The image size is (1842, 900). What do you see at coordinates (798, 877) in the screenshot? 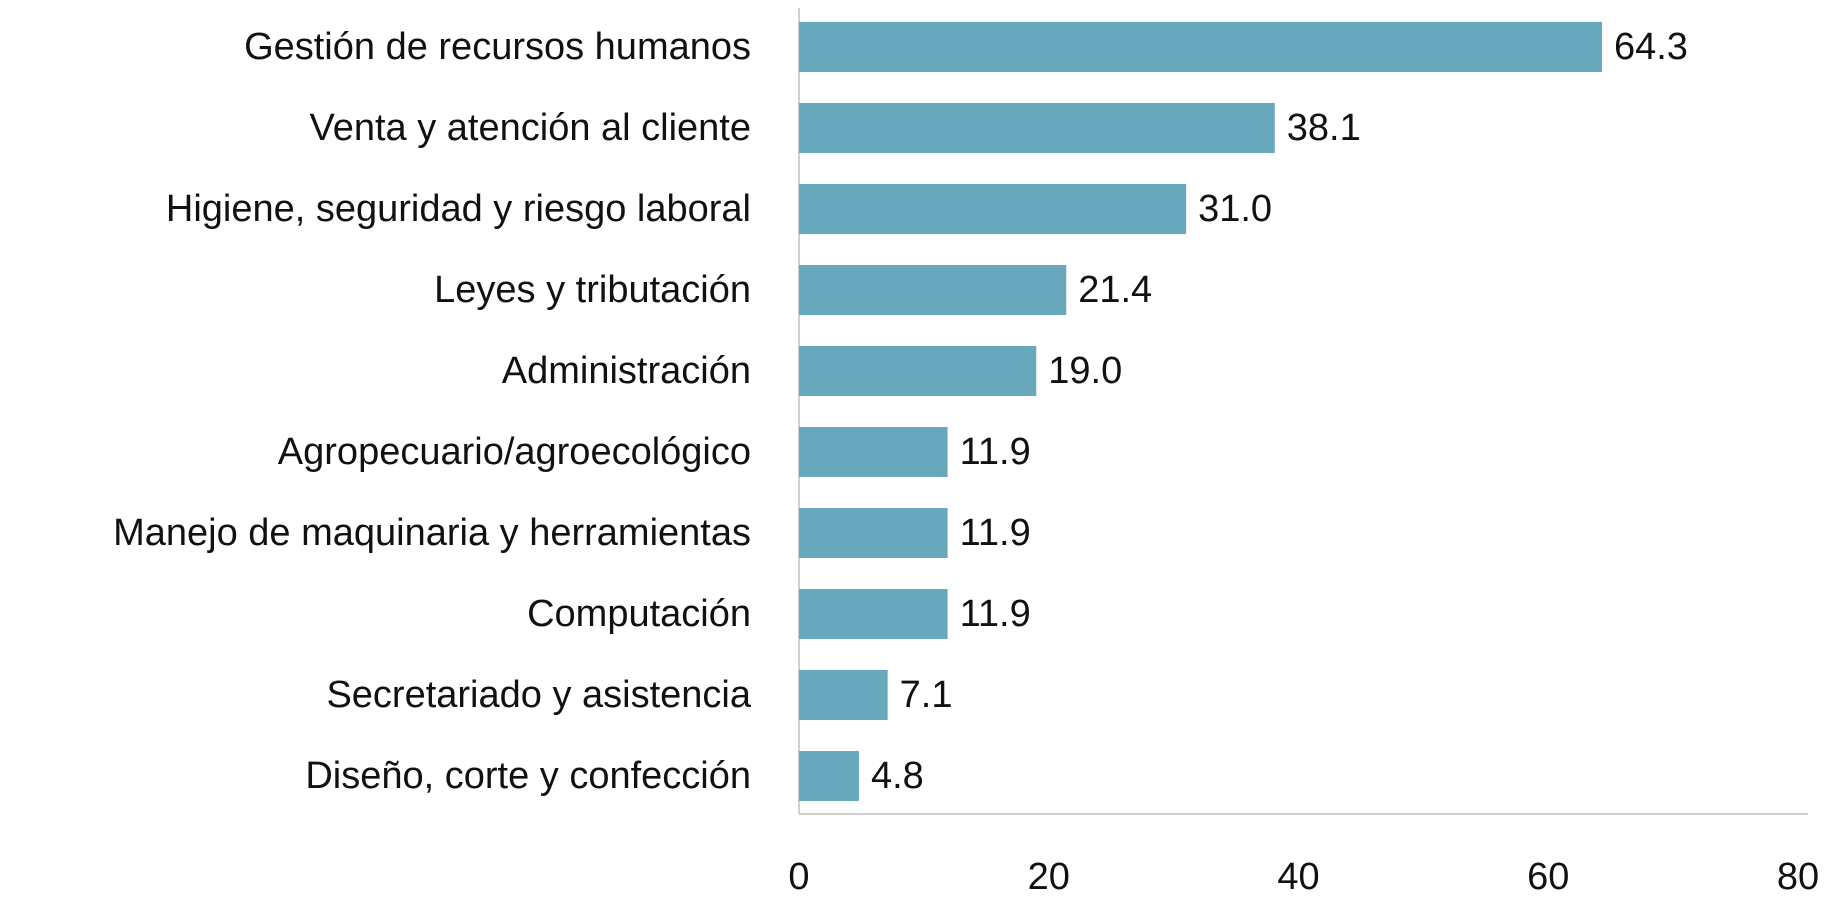
I see `x-tick-label: 0` at bounding box center [798, 877].